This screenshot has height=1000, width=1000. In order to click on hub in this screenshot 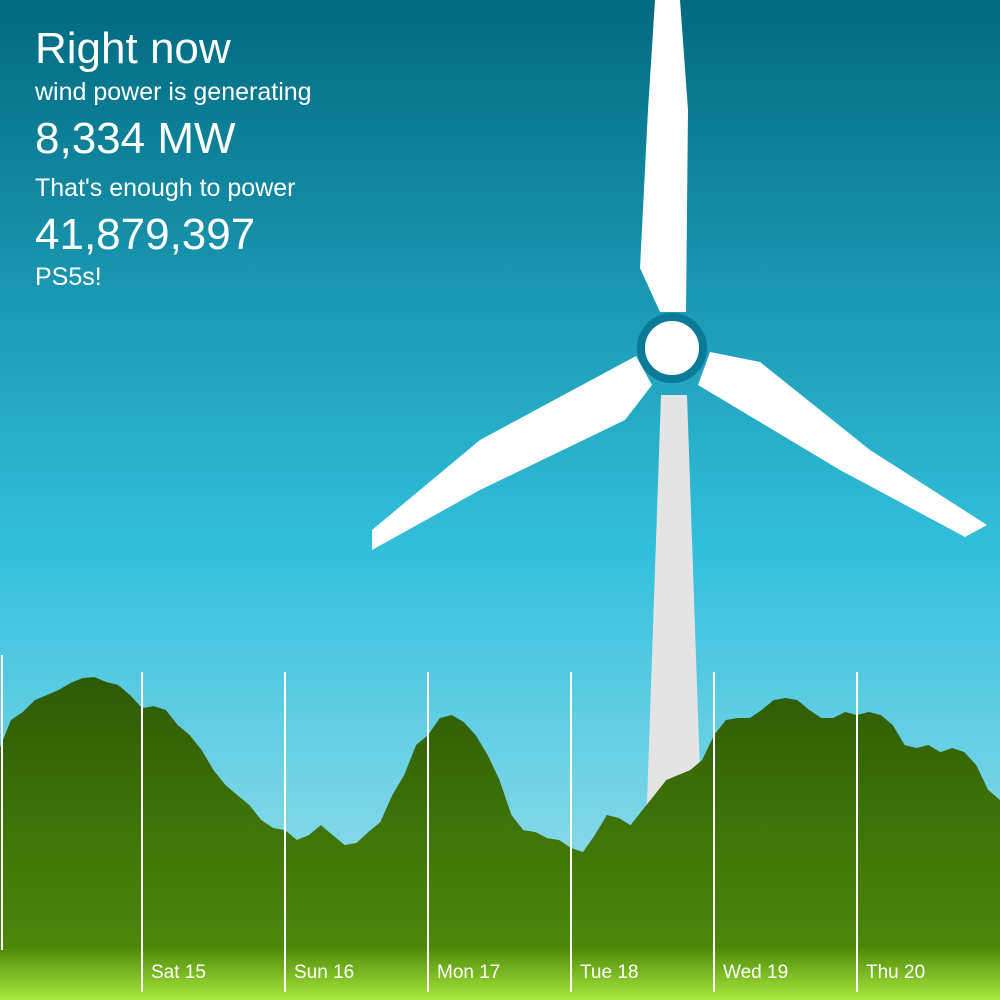, I will do `click(672, 348)`.